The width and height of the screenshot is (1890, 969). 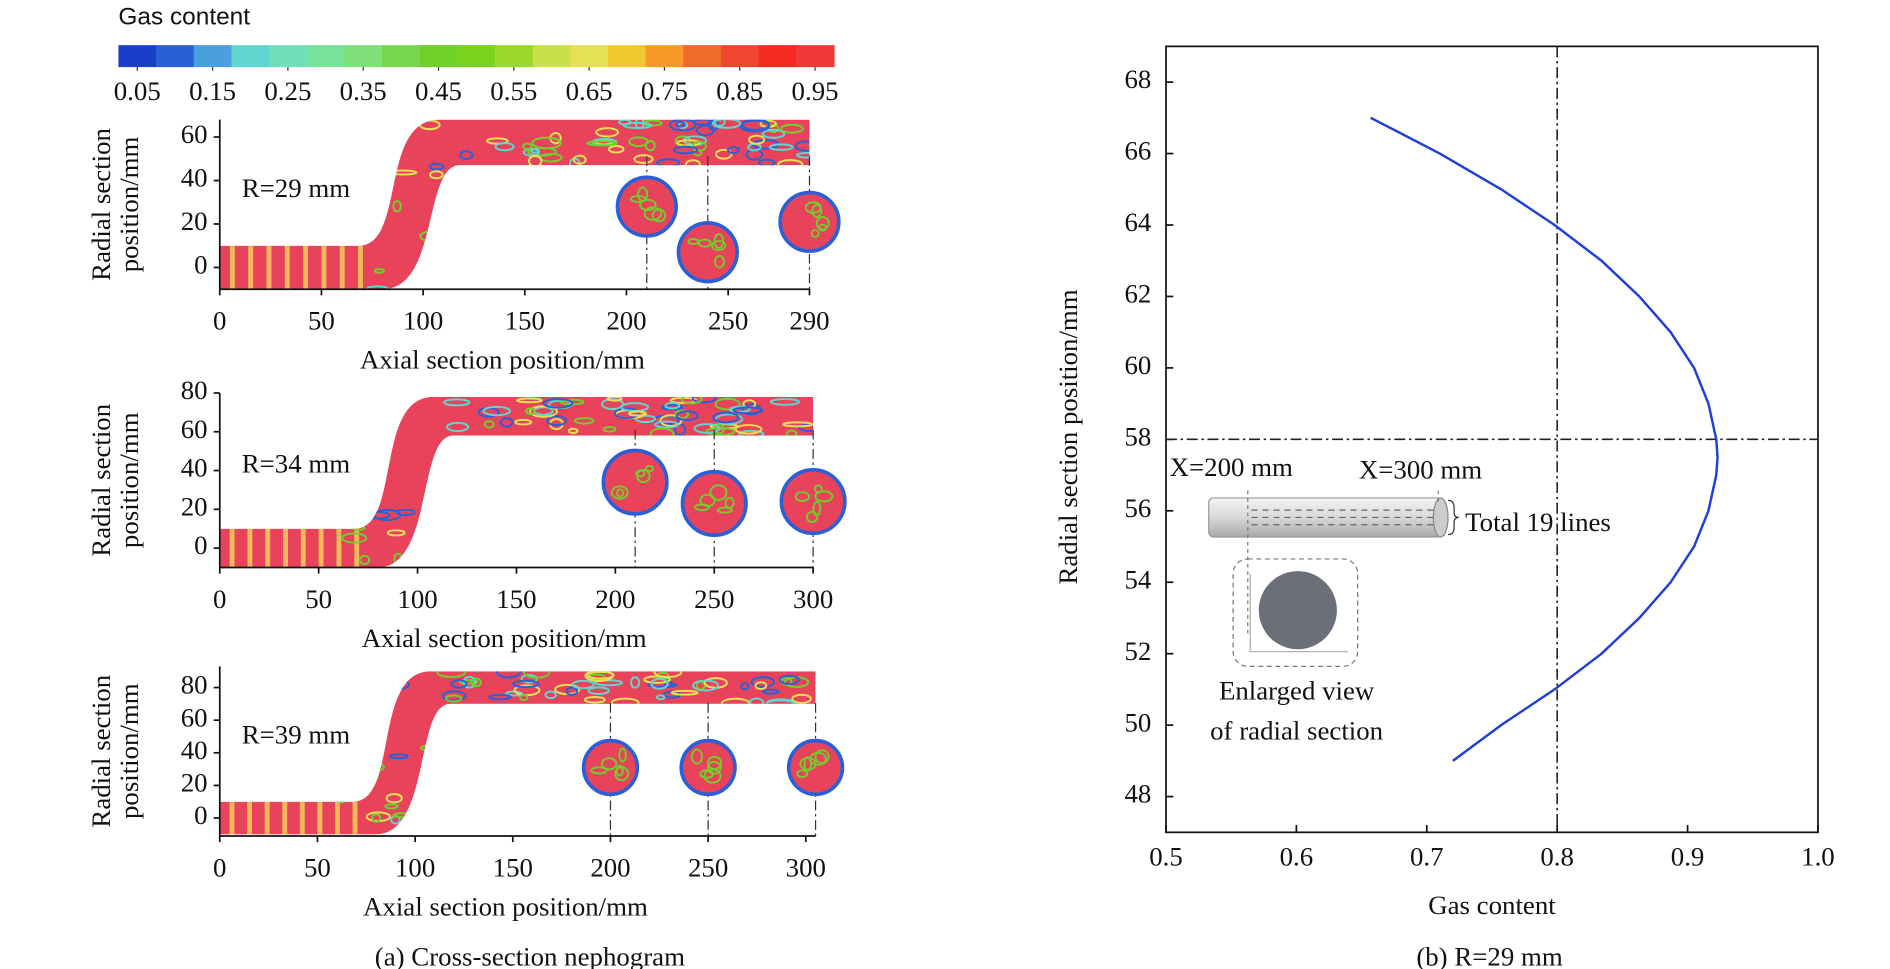 I want to click on x-tick-label: 150, so click(x=513, y=867).